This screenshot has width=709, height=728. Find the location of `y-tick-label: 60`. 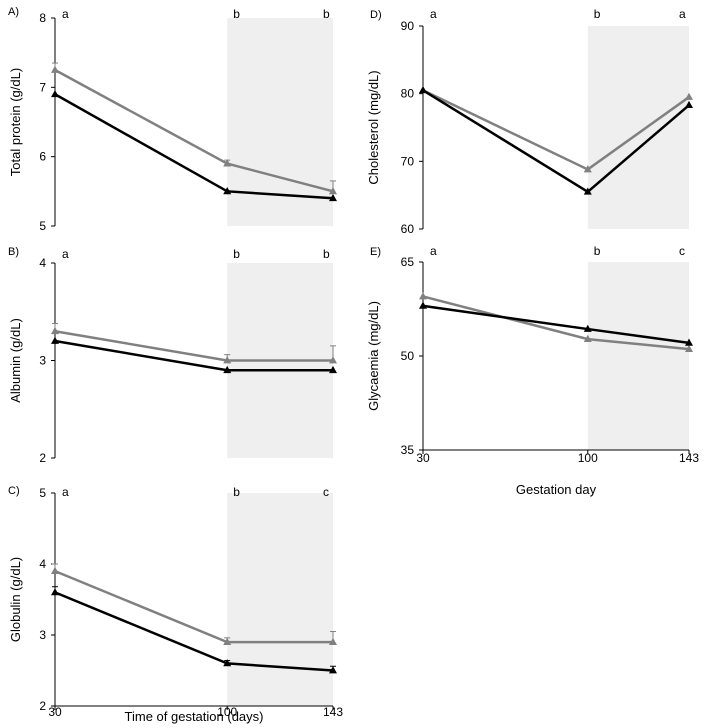

y-tick-label: 60 is located at coordinates (408, 229).